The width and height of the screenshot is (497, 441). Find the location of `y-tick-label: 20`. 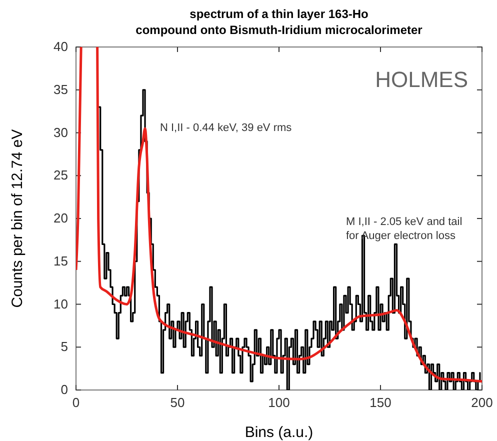

y-tick-label: 20 is located at coordinates (61, 218).